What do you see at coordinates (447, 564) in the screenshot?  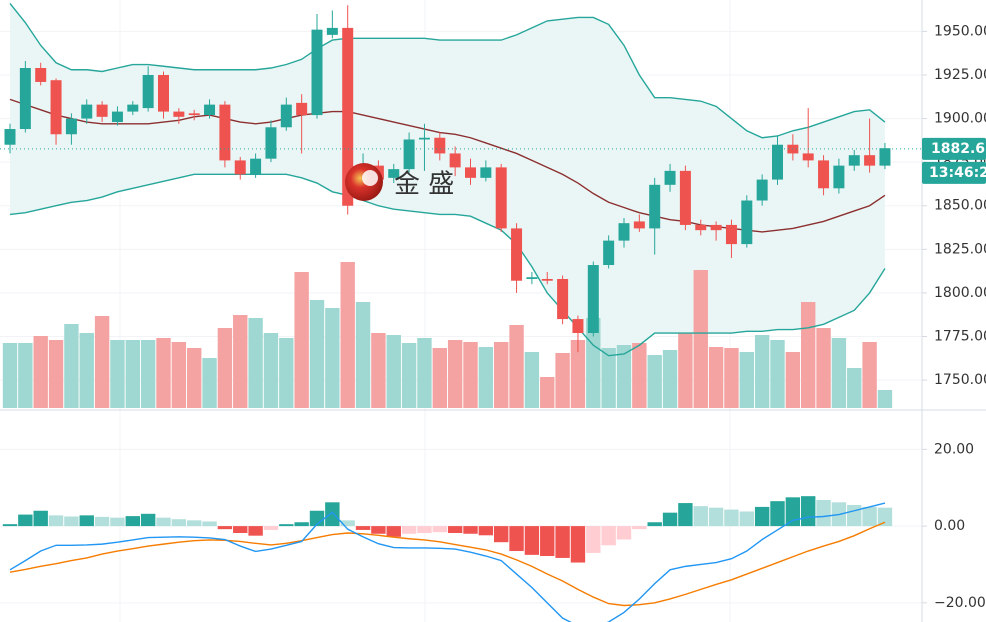 I see `signal-line` at bounding box center [447, 564].